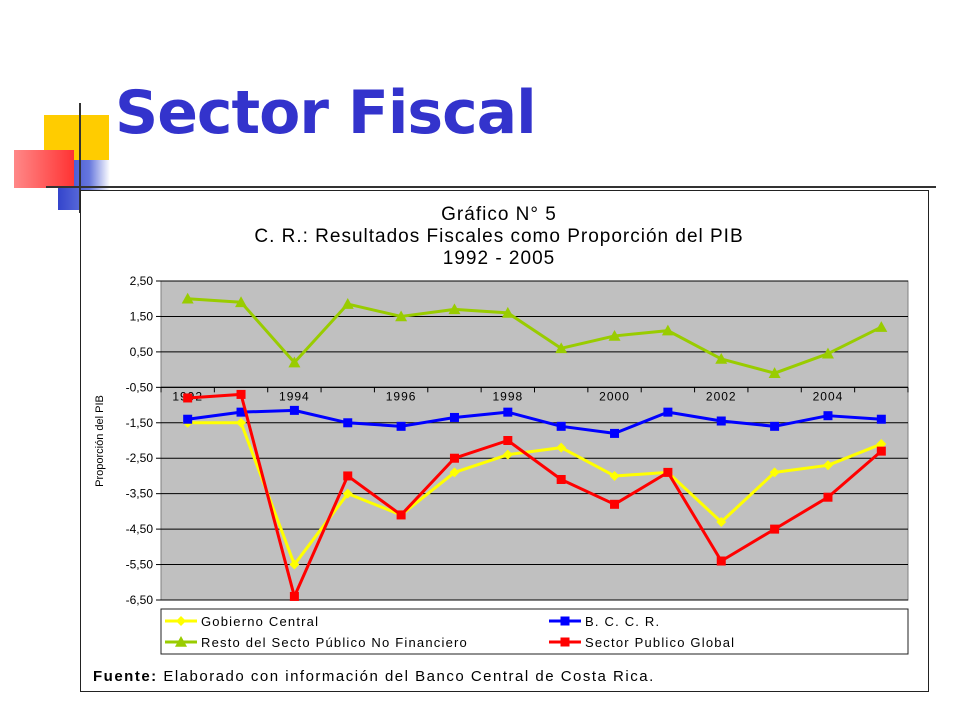 The image size is (960, 720). I want to click on legend-box, so click(534, 631).